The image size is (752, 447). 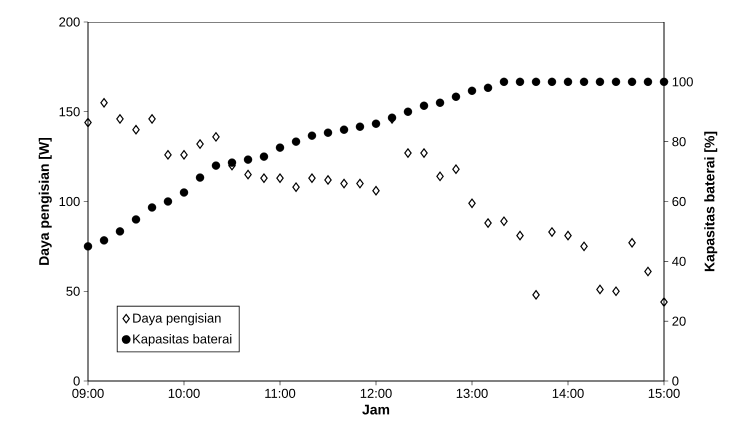 What do you see at coordinates (675, 381) in the screenshot?
I see `y2-tick-label: 0` at bounding box center [675, 381].